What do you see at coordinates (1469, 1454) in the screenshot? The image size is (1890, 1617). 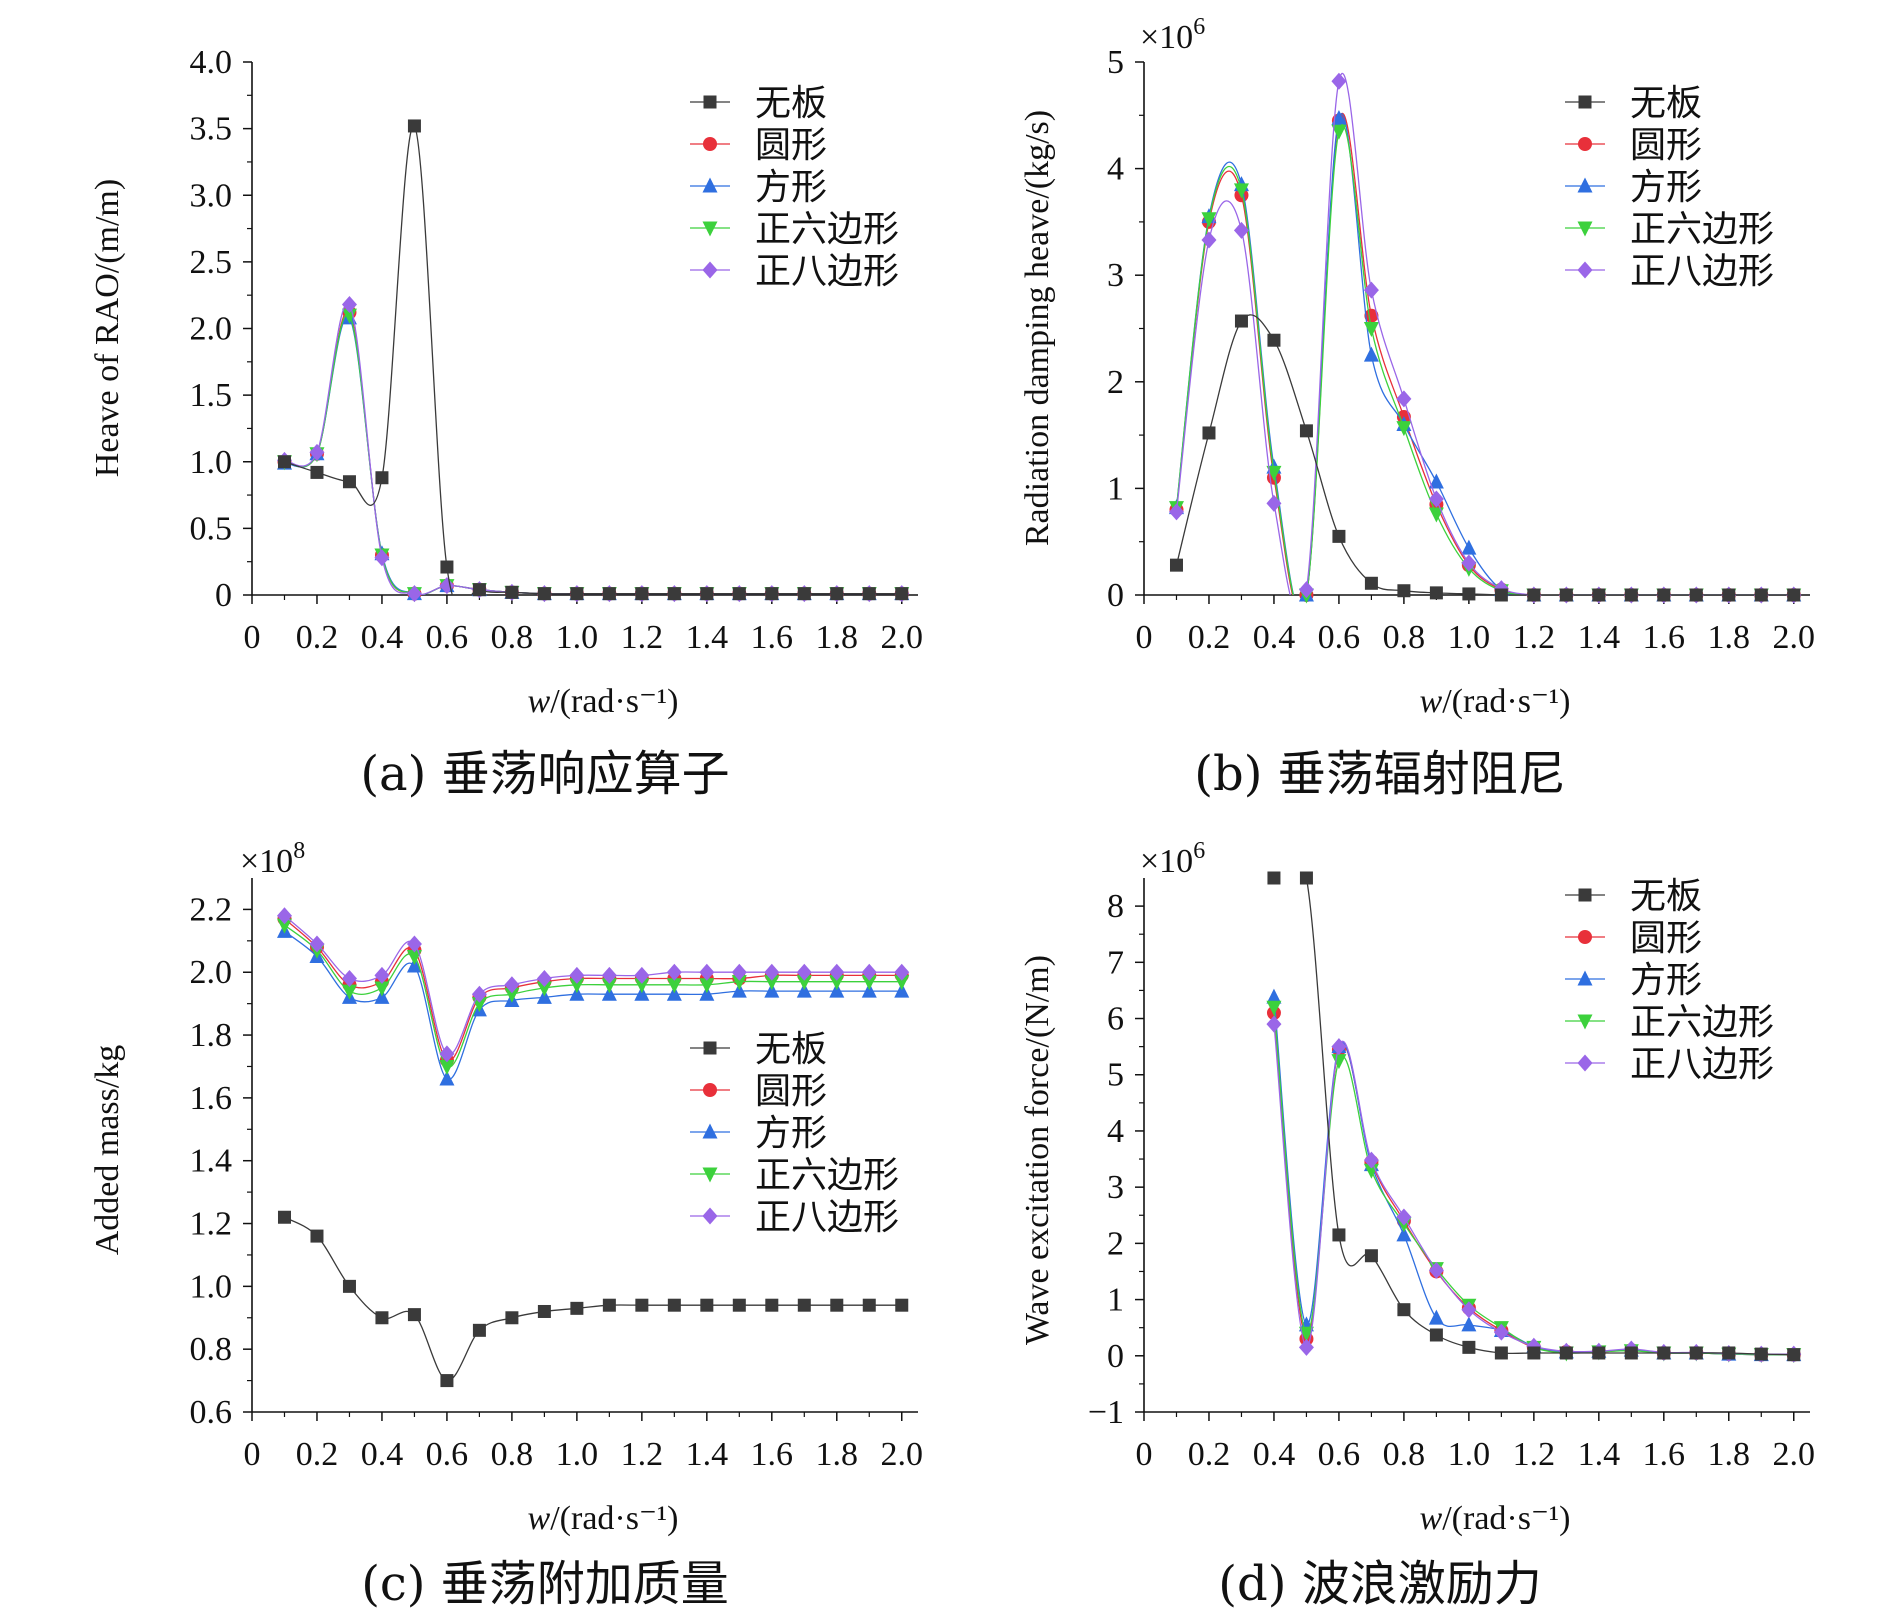 I see `x-tick-label: 1.0` at bounding box center [1469, 1454].